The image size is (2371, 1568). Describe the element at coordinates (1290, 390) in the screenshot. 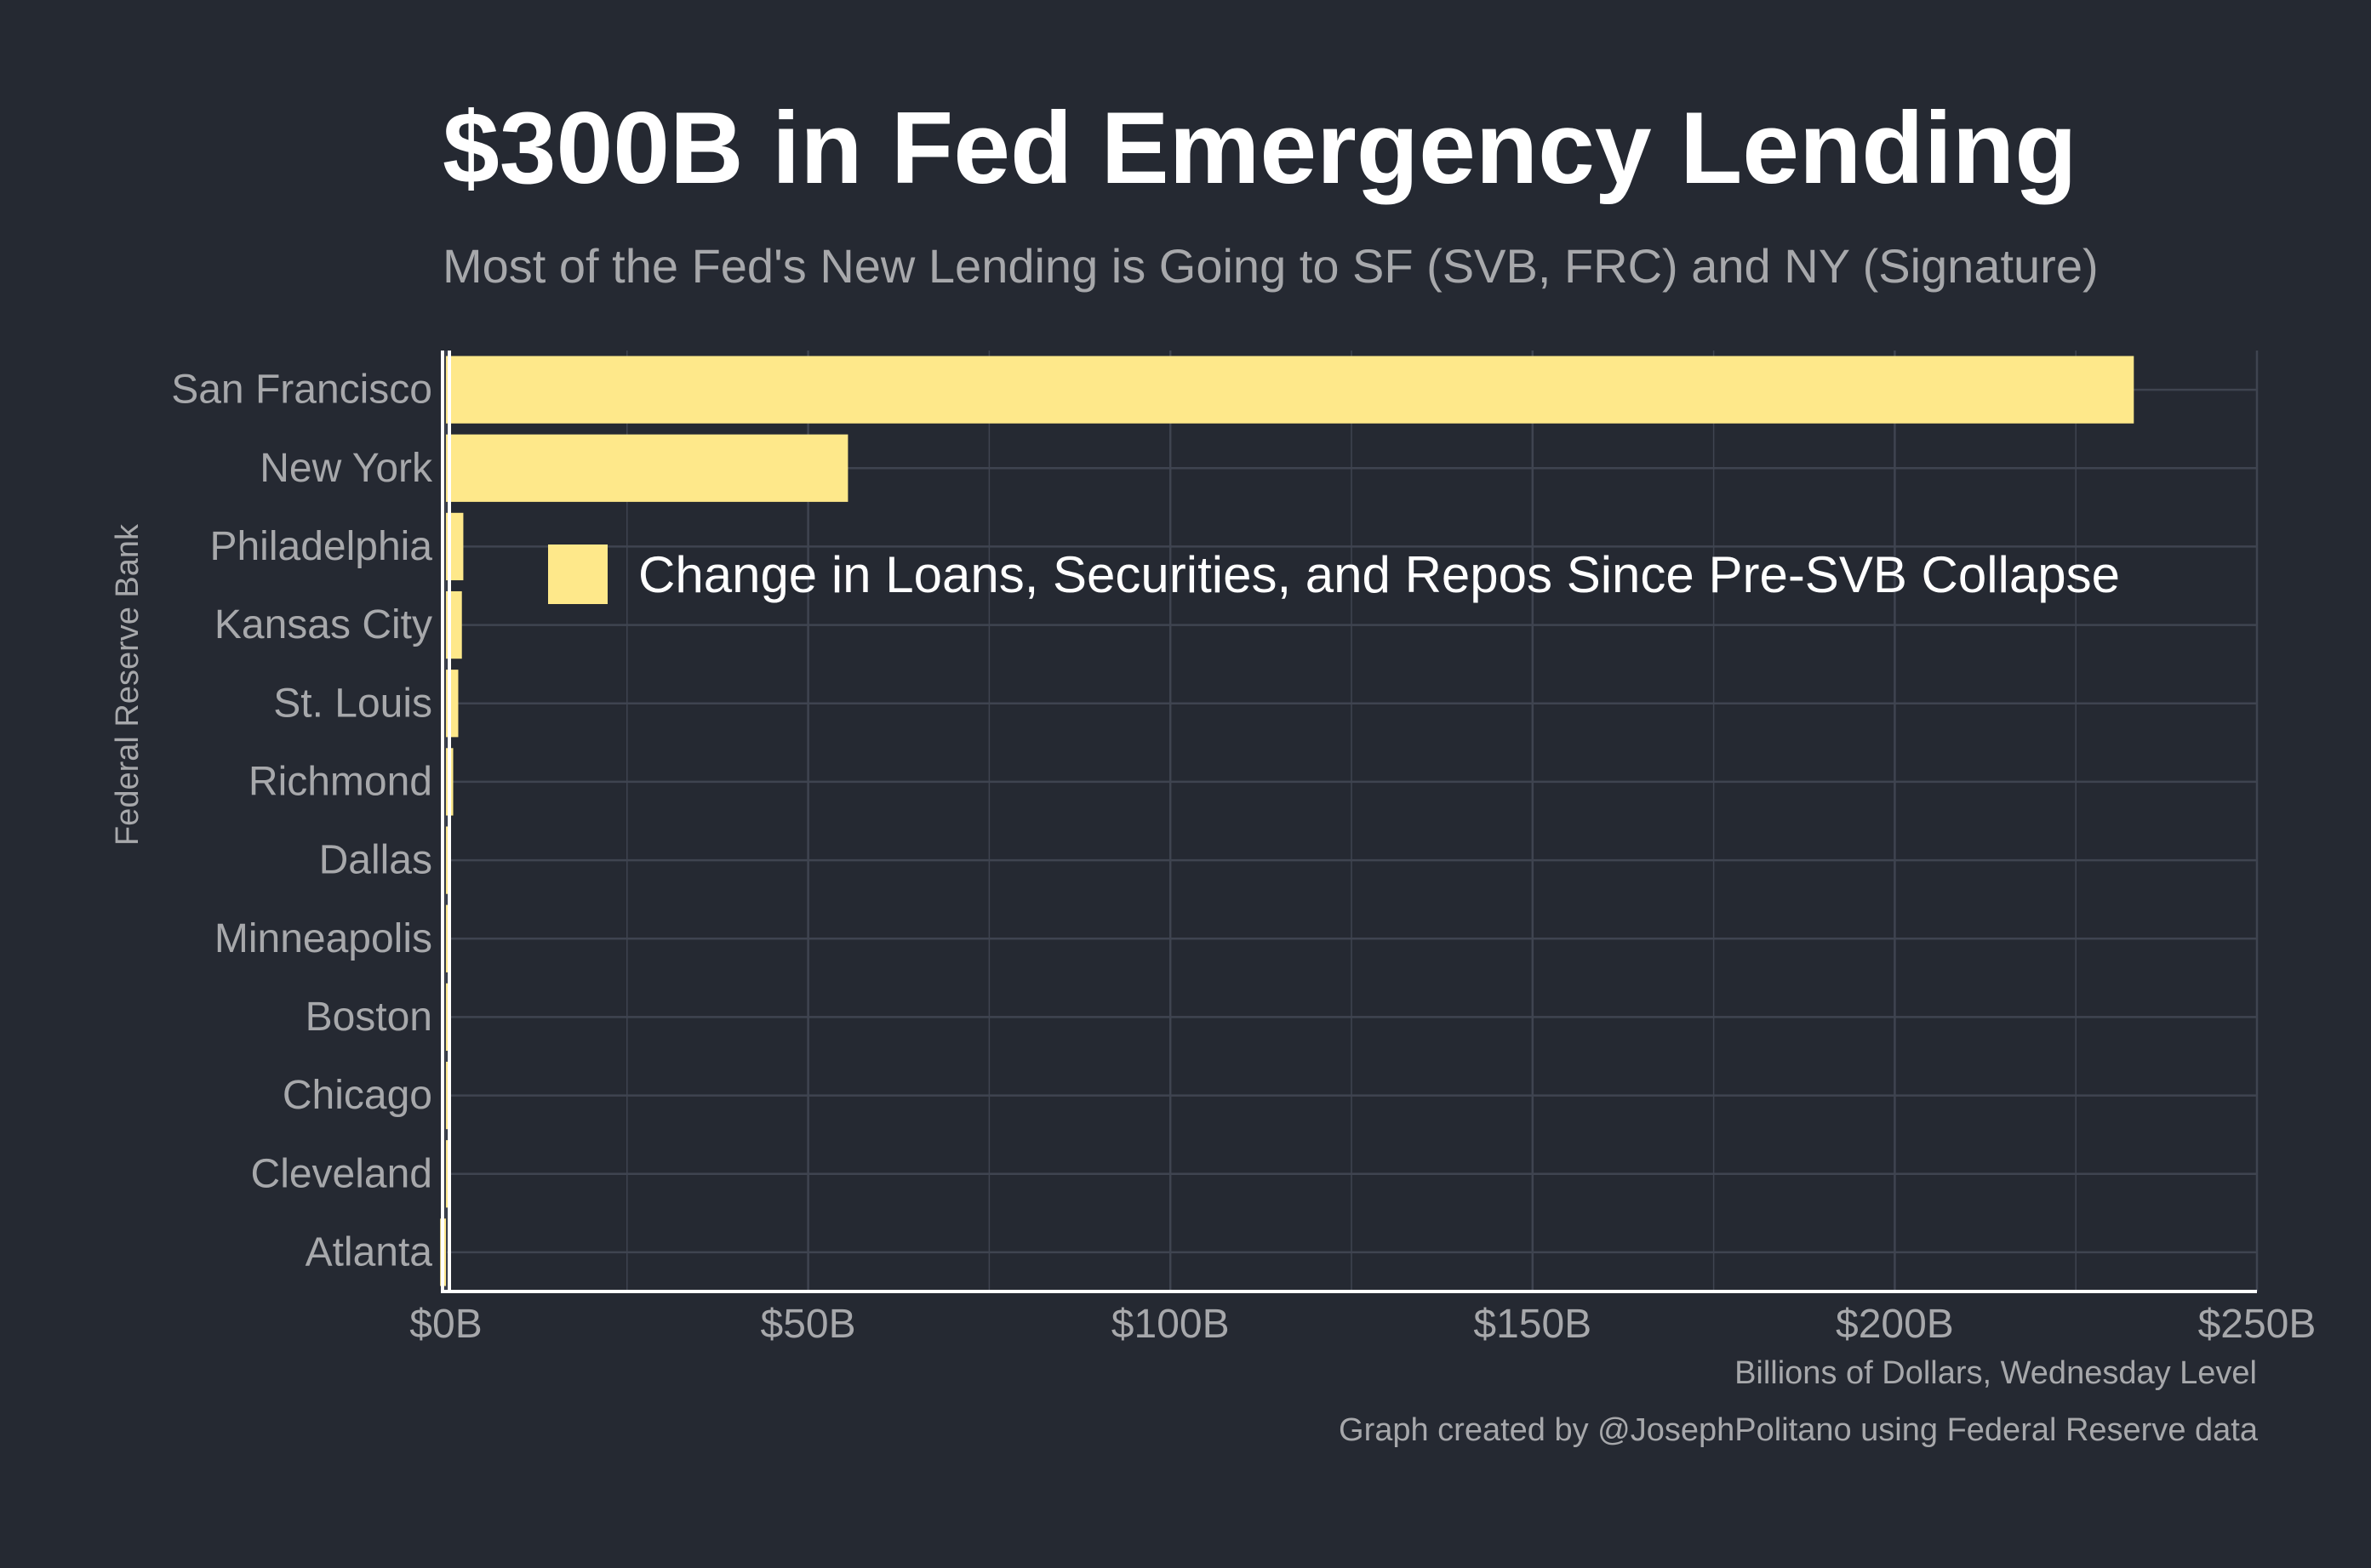

I see `bar-san-francisco` at that location.